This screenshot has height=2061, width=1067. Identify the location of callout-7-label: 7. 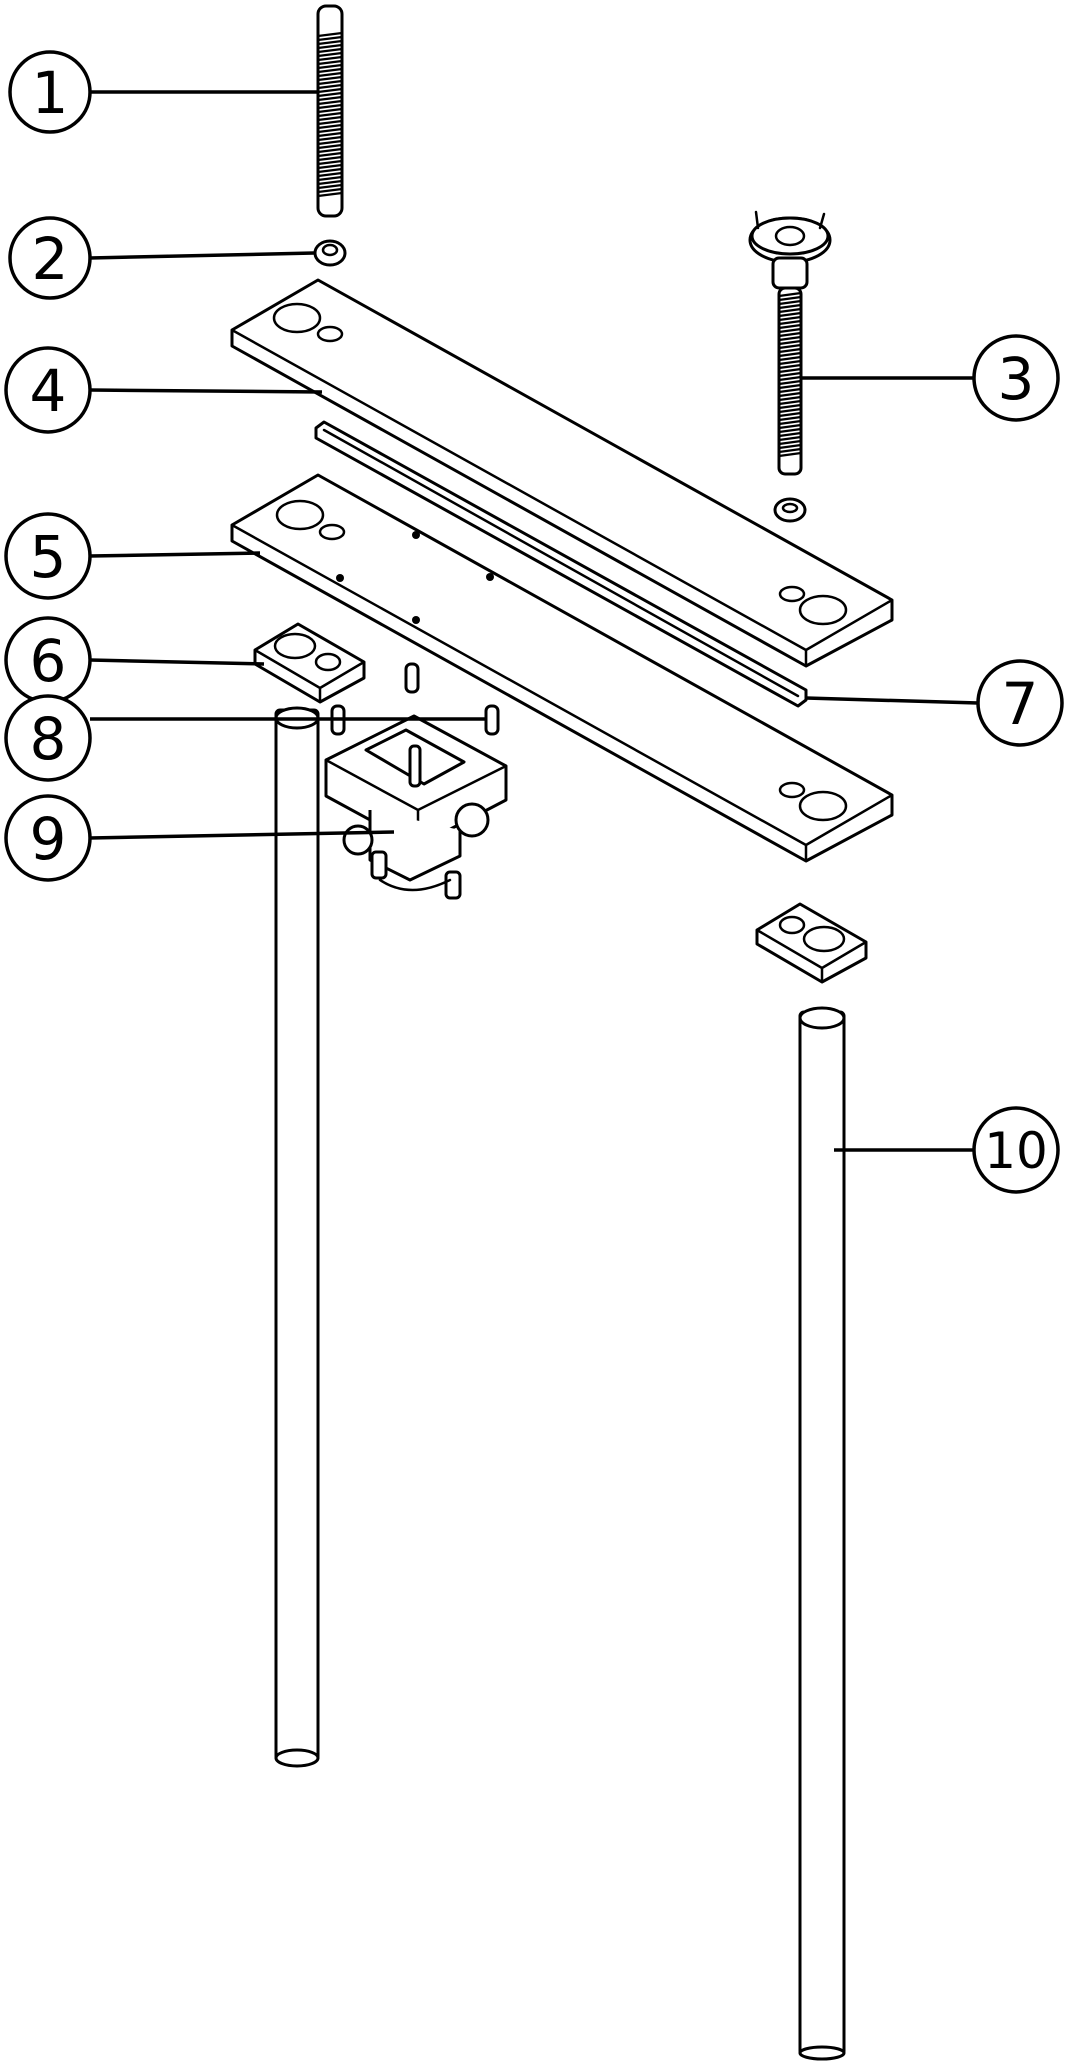
(1020, 704).